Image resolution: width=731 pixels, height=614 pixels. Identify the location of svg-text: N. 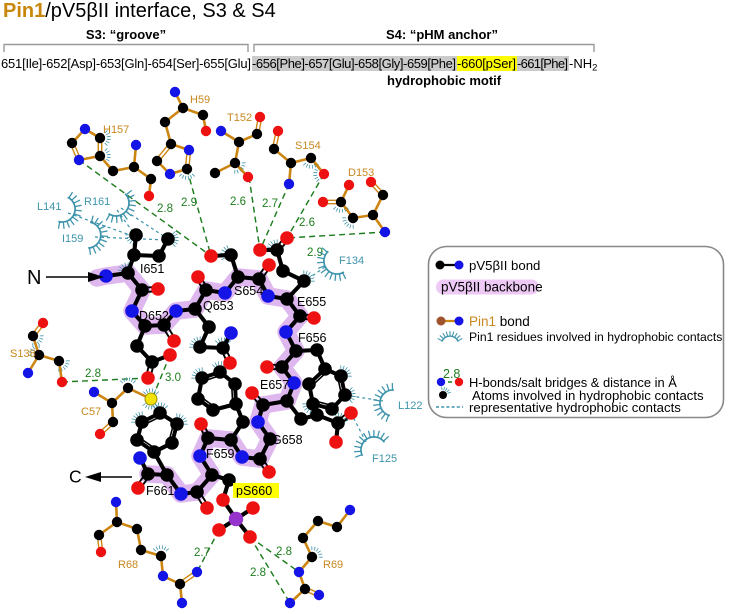
(34, 278).